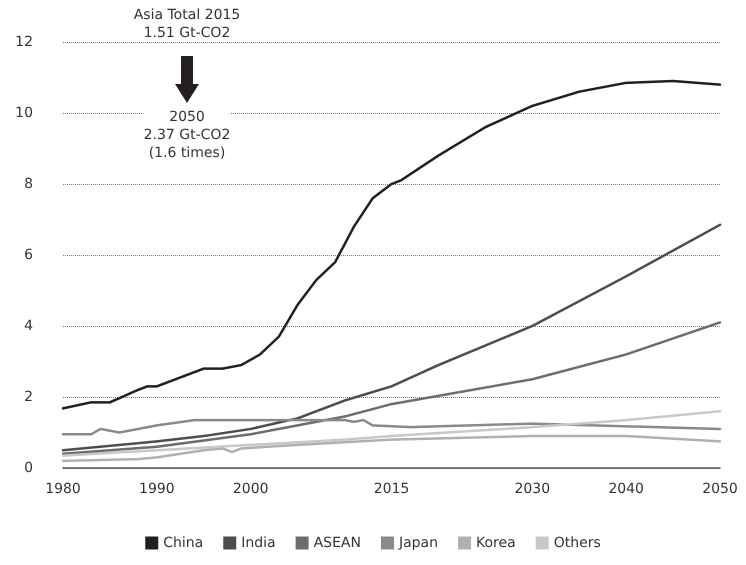 Image resolution: width=746 pixels, height=565 pixels. I want to click on x-tick-label: 1980, so click(63, 489).